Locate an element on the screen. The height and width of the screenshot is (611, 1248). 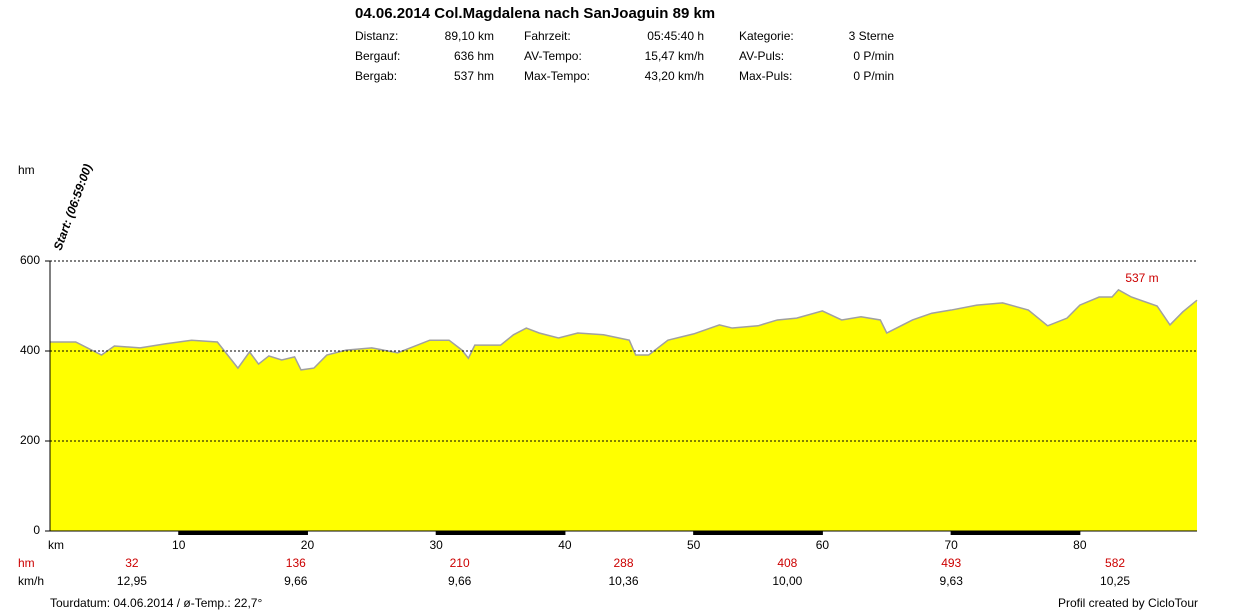
stat-label: Fahrzeit: is located at coordinates (547, 36).